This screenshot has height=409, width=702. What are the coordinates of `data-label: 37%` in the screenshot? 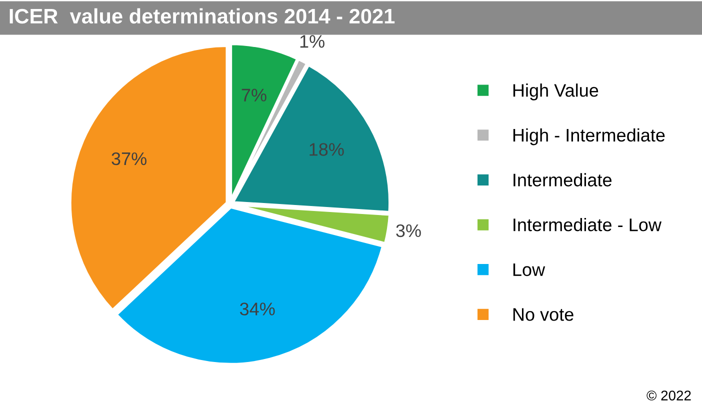 It's located at (129, 159).